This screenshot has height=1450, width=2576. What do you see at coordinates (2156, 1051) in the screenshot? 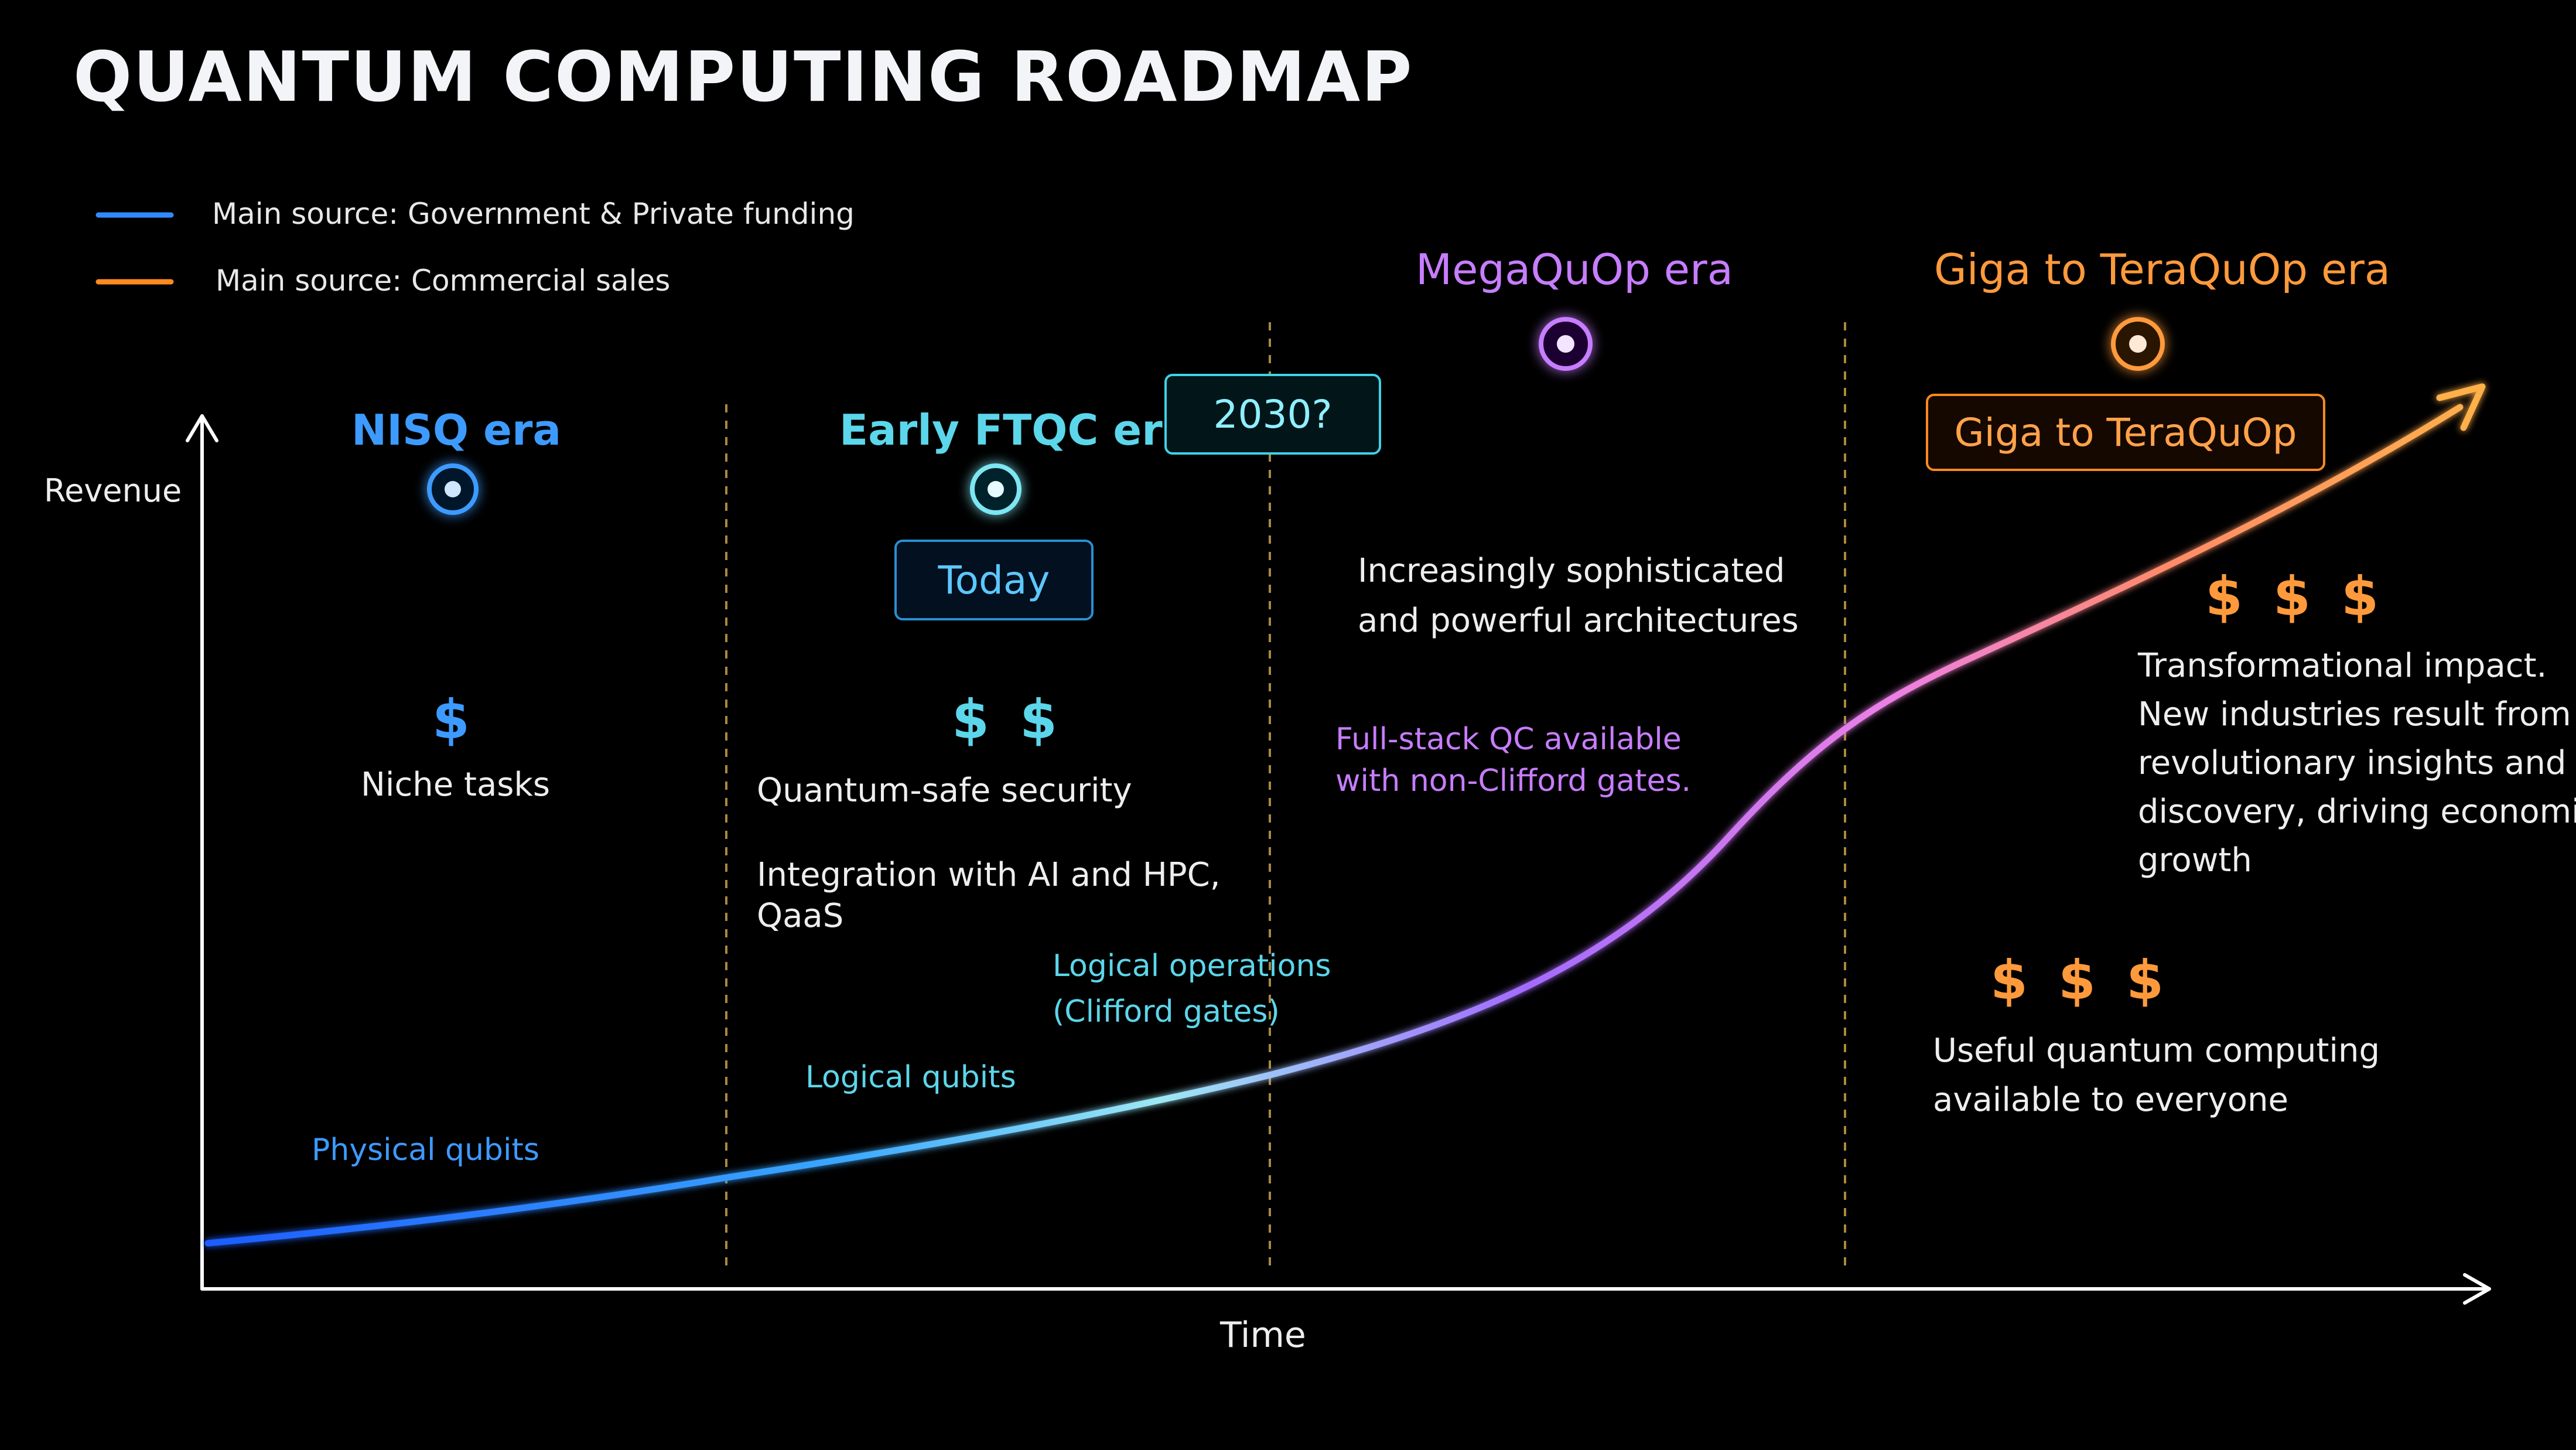
I see `tera-useful-line1: Useful quantum computing` at bounding box center [2156, 1051].